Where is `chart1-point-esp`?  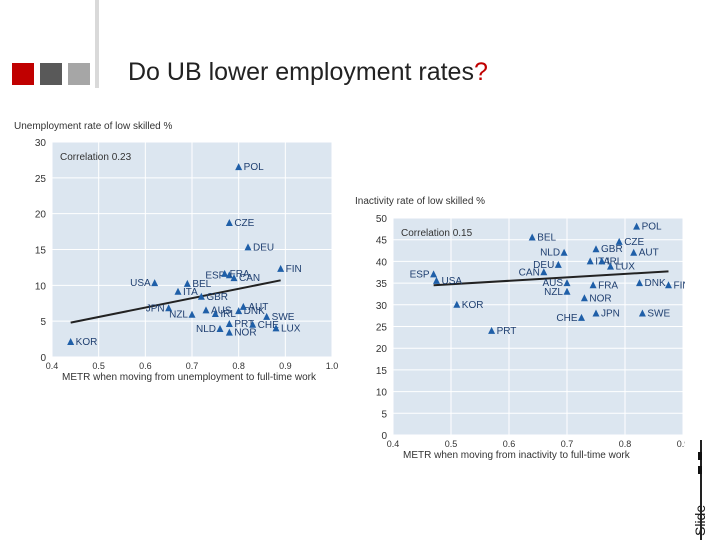 chart1-point-esp is located at coordinates (434, 274).